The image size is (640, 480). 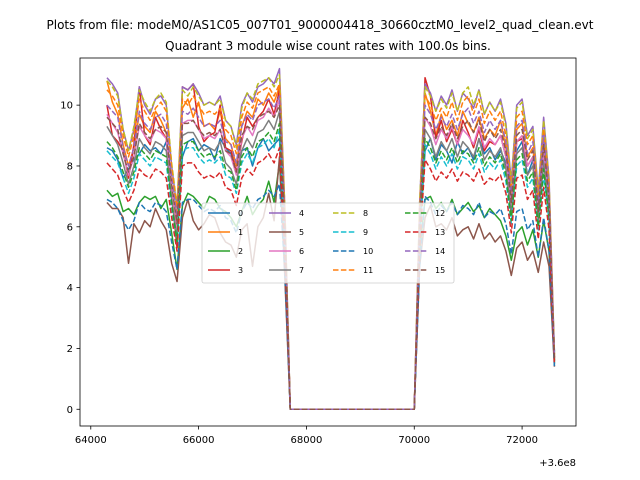 What do you see at coordinates (440, 251) in the screenshot?
I see `legend-label-14: 14` at bounding box center [440, 251].